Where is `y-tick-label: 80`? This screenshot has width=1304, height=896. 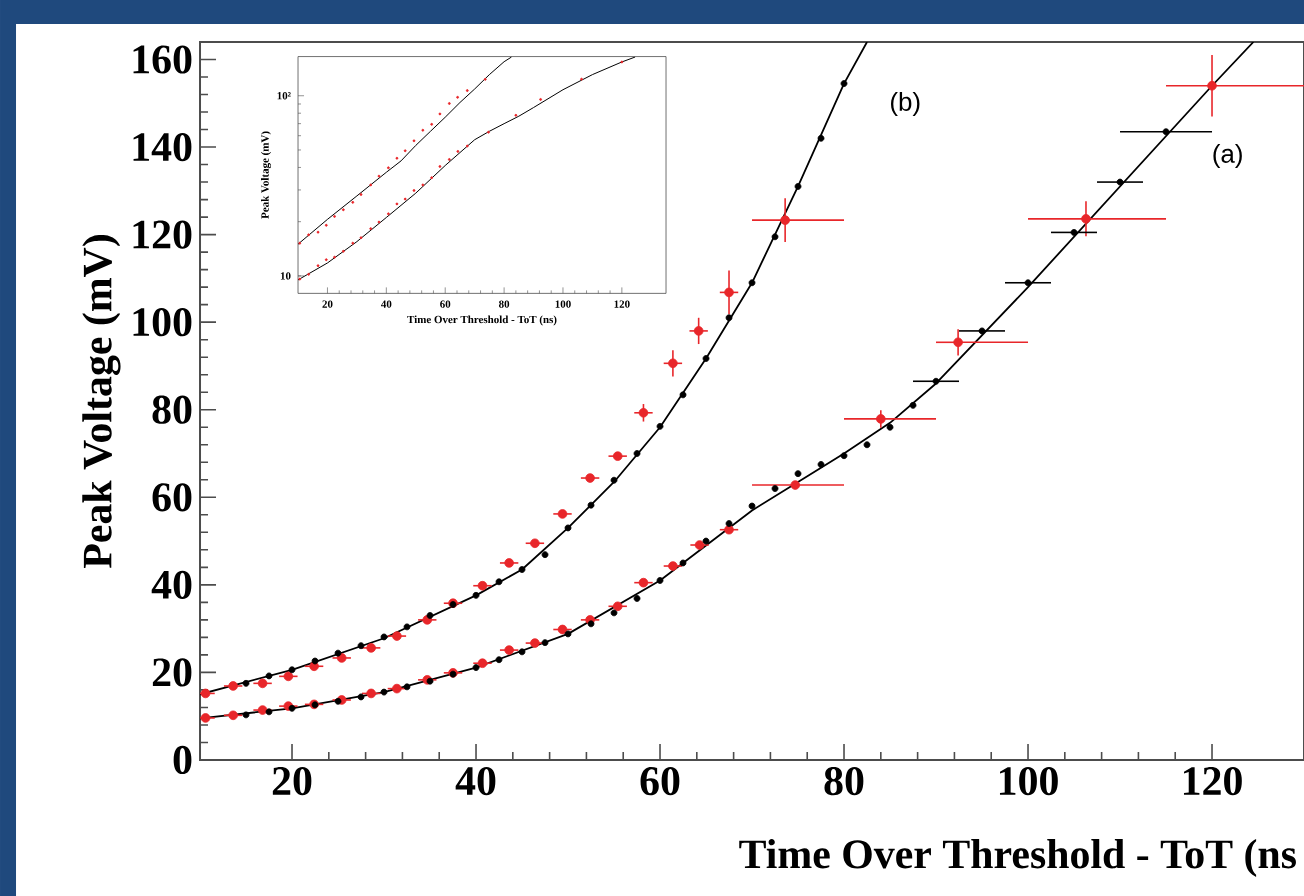
y-tick-label: 80 is located at coordinates (172, 409).